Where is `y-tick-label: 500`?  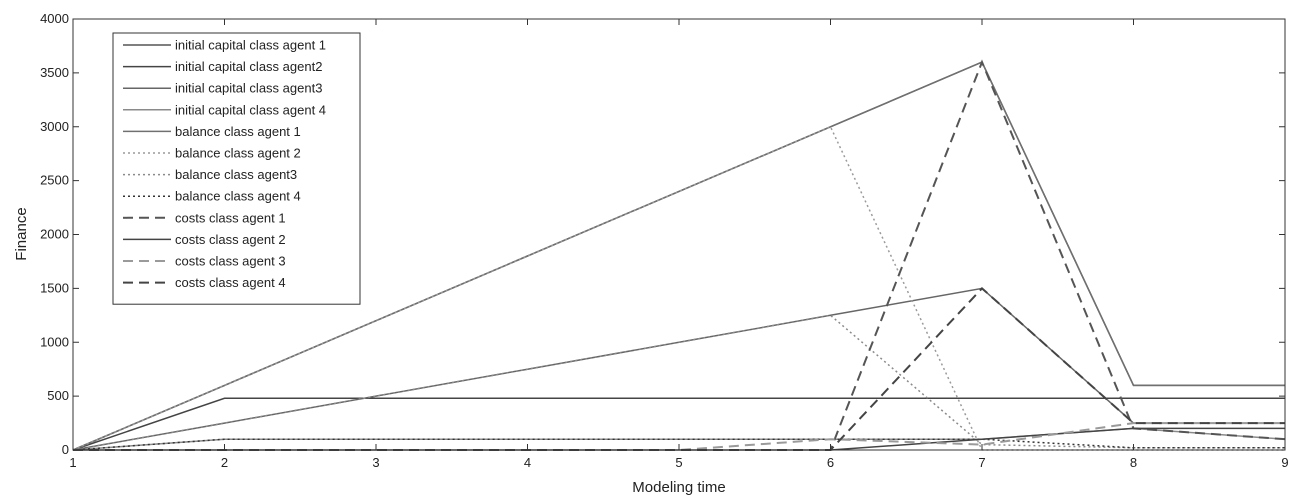 y-tick-label: 500 is located at coordinates (58, 395).